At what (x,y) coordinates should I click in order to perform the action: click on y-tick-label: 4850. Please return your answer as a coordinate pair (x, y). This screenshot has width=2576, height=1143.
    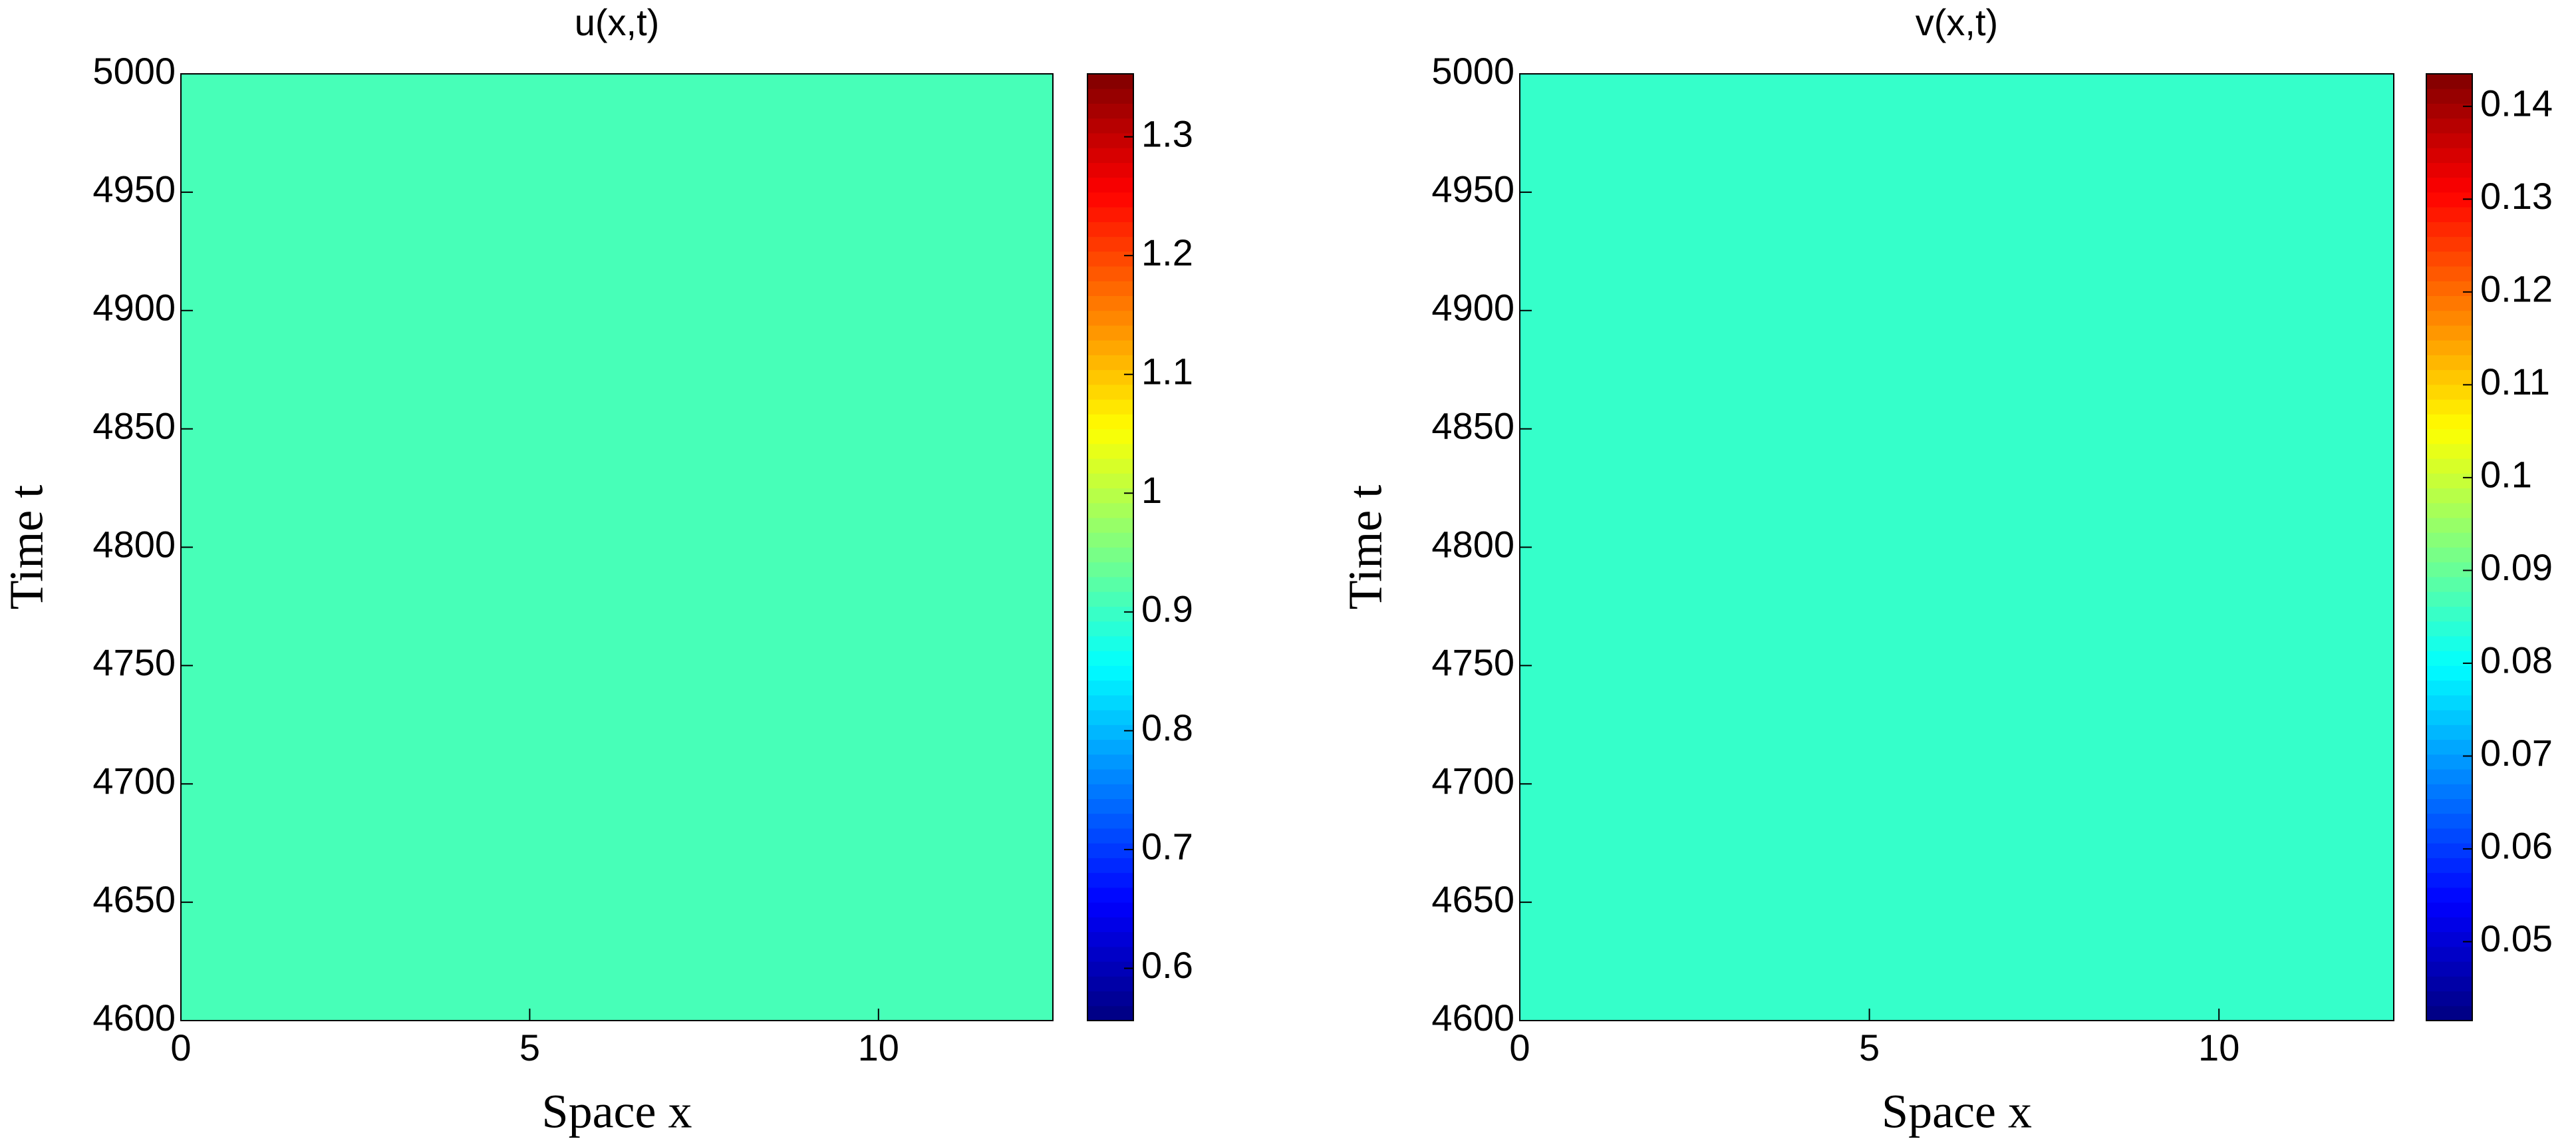
    Looking at the image, I should click on (1472, 425).